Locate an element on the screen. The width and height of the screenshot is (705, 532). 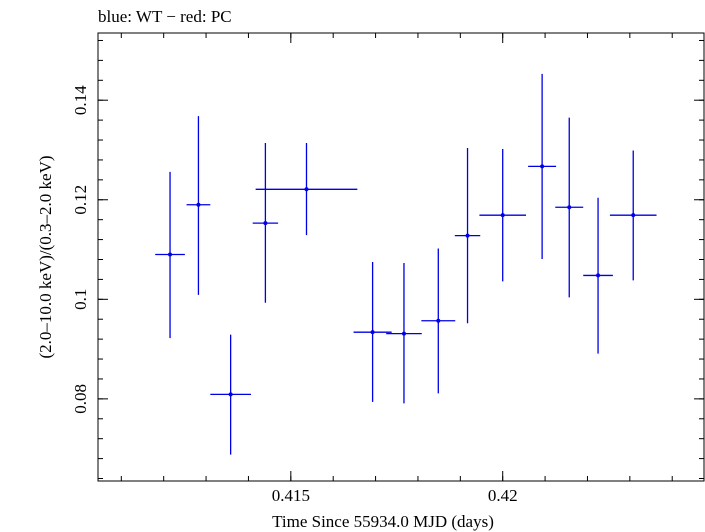
x-tick-label: 0.415 is located at coordinates (291, 495).